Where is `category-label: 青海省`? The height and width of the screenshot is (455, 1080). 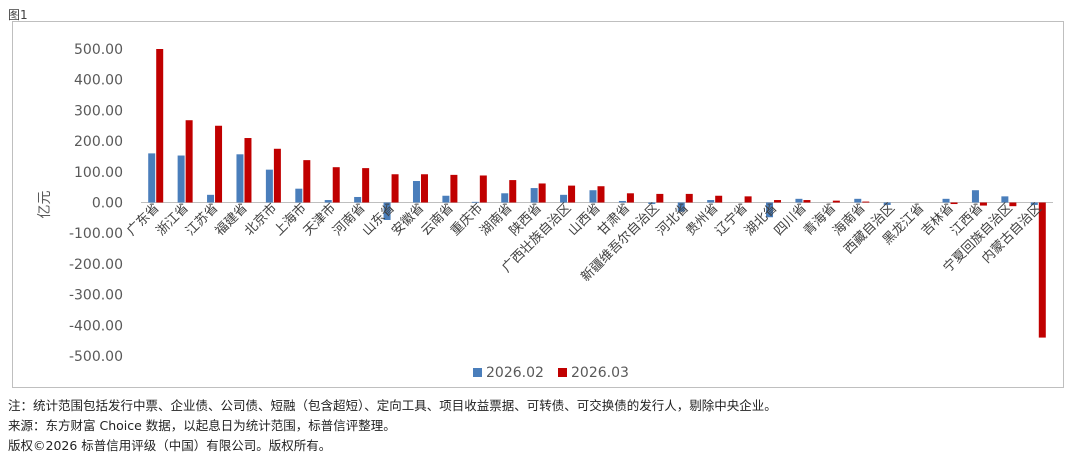 category-label: 青海省 is located at coordinates (820, 220).